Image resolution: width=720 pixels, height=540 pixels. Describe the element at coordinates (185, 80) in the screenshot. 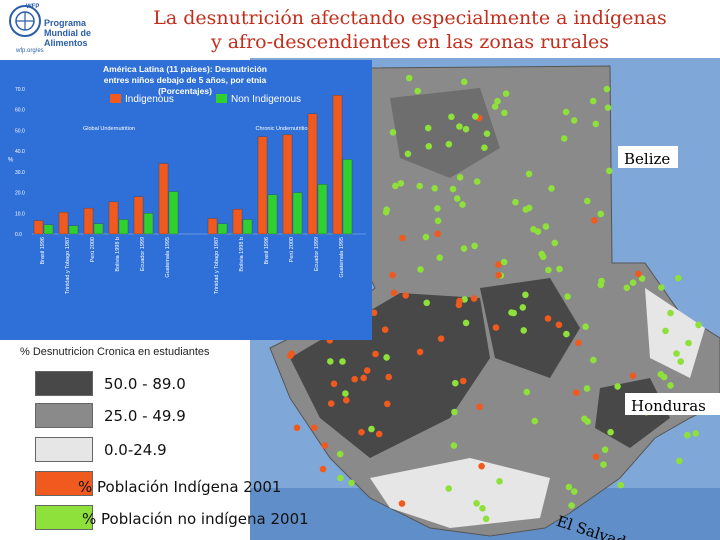

I see `chart-title-line: entres niños debajo de 5 años, por etnia` at that location.